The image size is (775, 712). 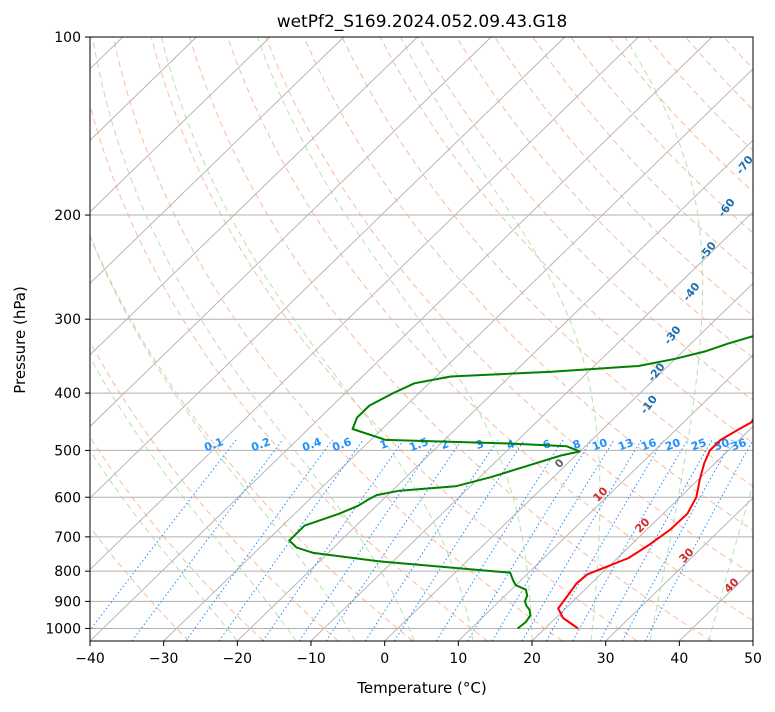 What do you see at coordinates (691, 292) in the screenshot?
I see `dry-adiabat-label: -40` at bounding box center [691, 292].